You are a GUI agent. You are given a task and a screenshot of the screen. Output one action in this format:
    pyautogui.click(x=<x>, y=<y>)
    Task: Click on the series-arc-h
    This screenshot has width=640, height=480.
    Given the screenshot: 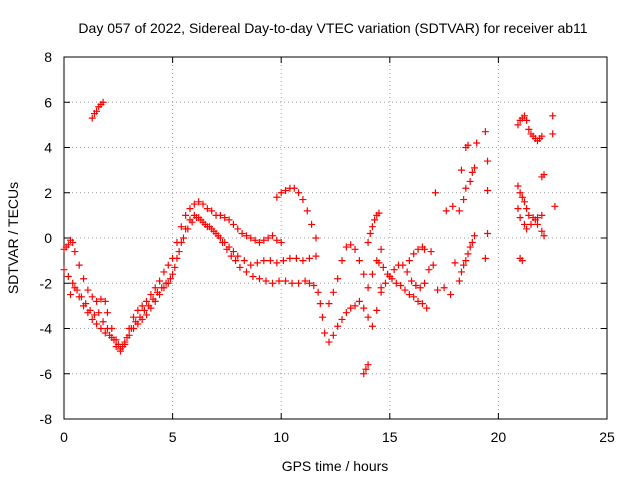 What is the action you would take?
    pyautogui.click(x=366, y=369)
    